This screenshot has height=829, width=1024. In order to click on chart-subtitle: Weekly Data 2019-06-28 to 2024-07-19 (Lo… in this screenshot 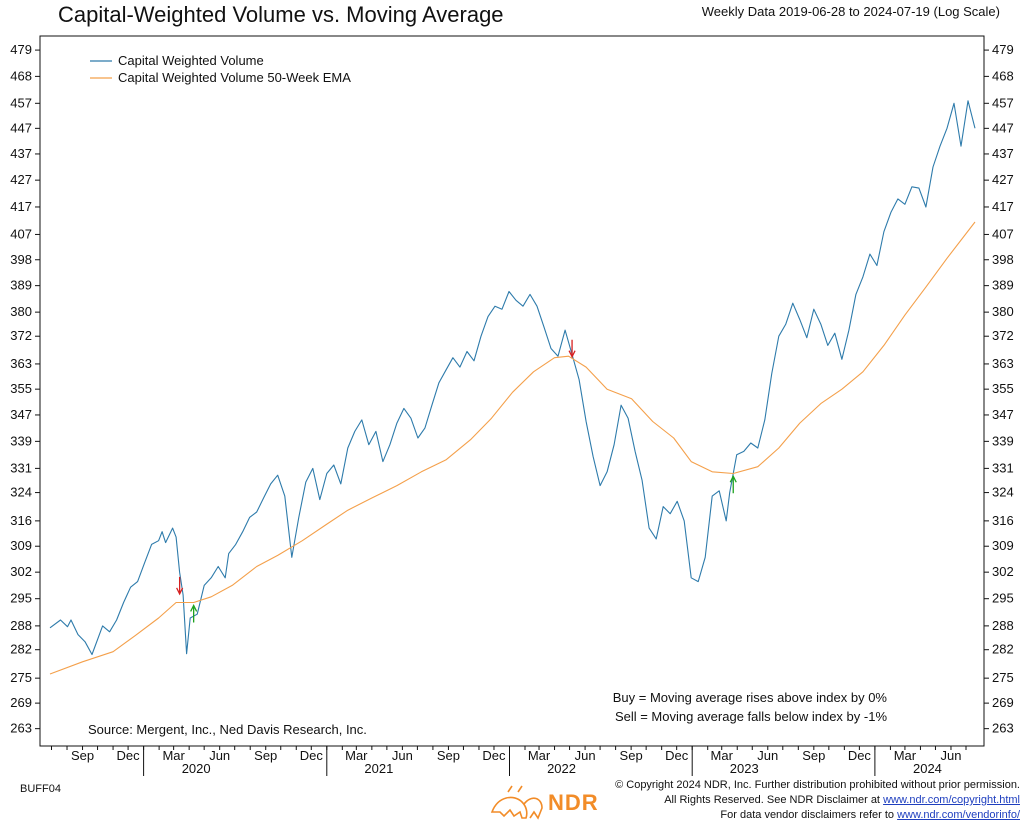, I will do `click(850, 11)`.